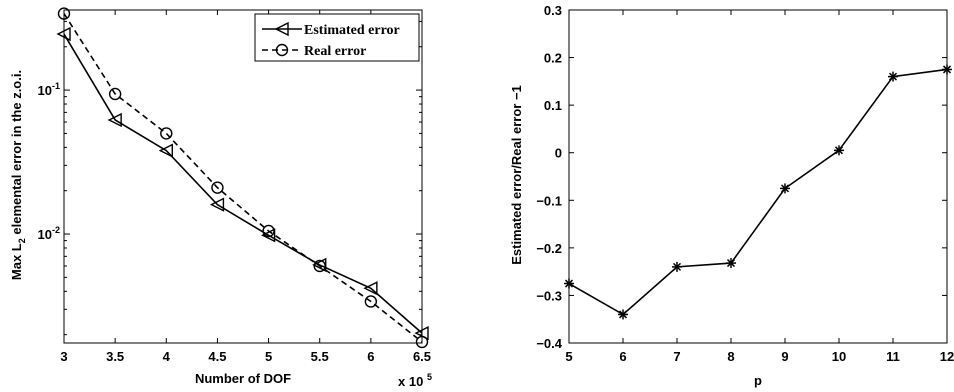  Describe the element at coordinates (352, 30) in the screenshot. I see `legend-estimated-label: Estimated error` at that location.